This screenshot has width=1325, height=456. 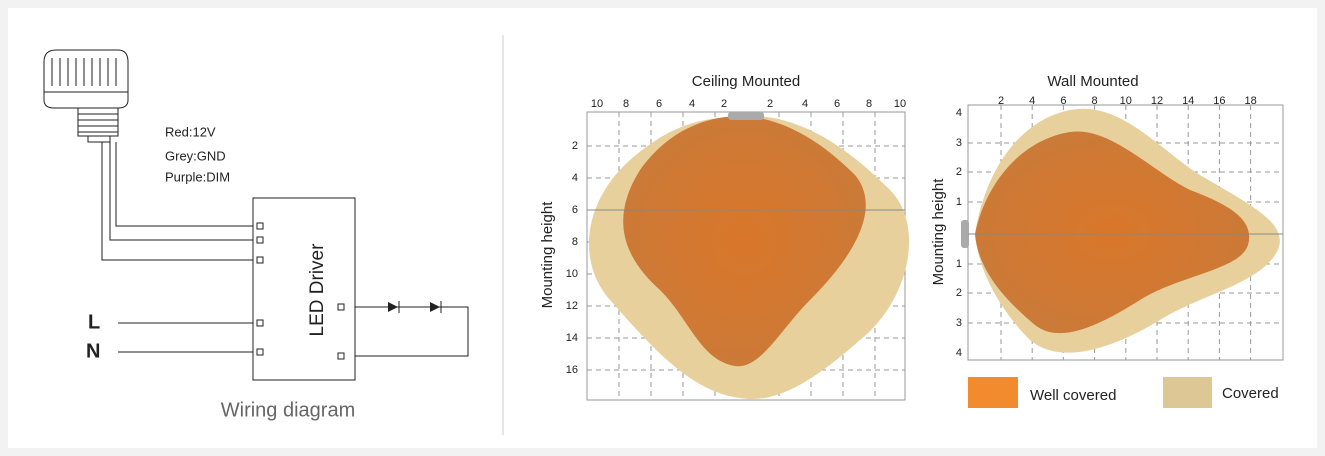 What do you see at coordinates (93, 351) in the screenshot?
I see `neutral-label: N` at bounding box center [93, 351].